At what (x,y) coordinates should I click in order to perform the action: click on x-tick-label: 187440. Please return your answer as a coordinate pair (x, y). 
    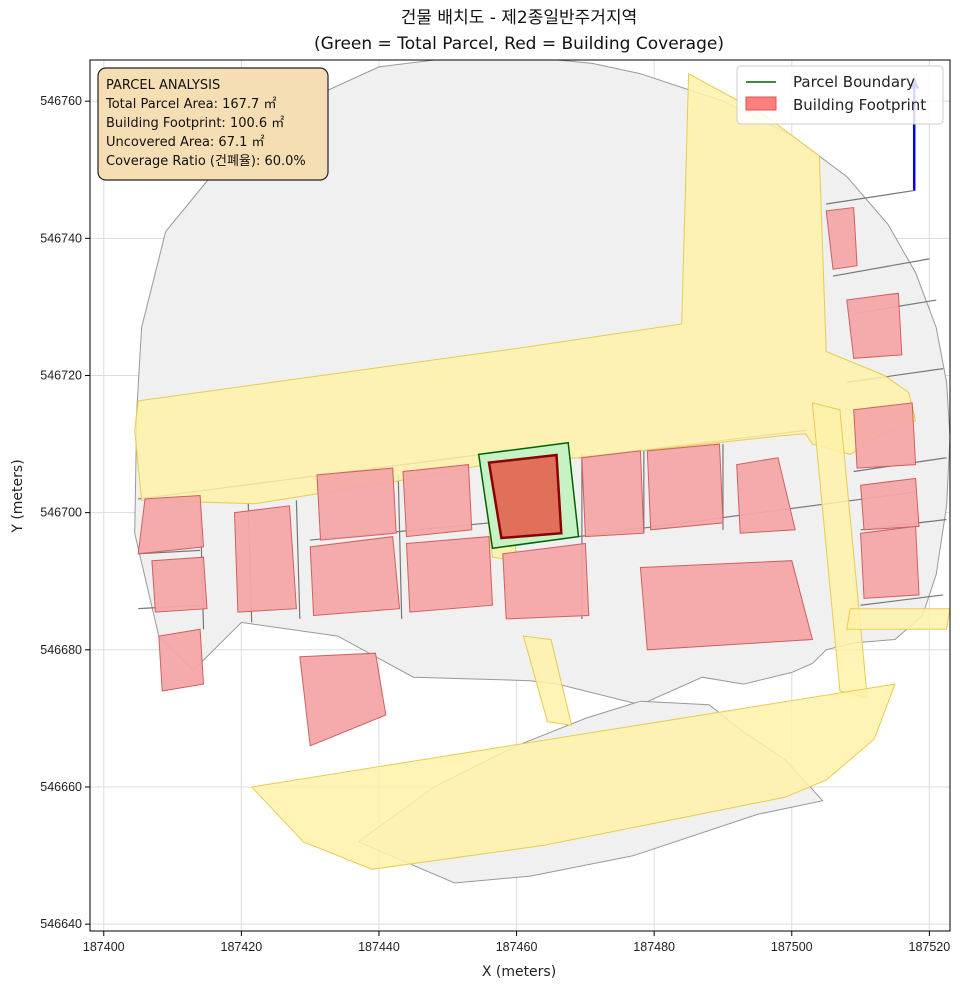
    Looking at the image, I should click on (379, 947).